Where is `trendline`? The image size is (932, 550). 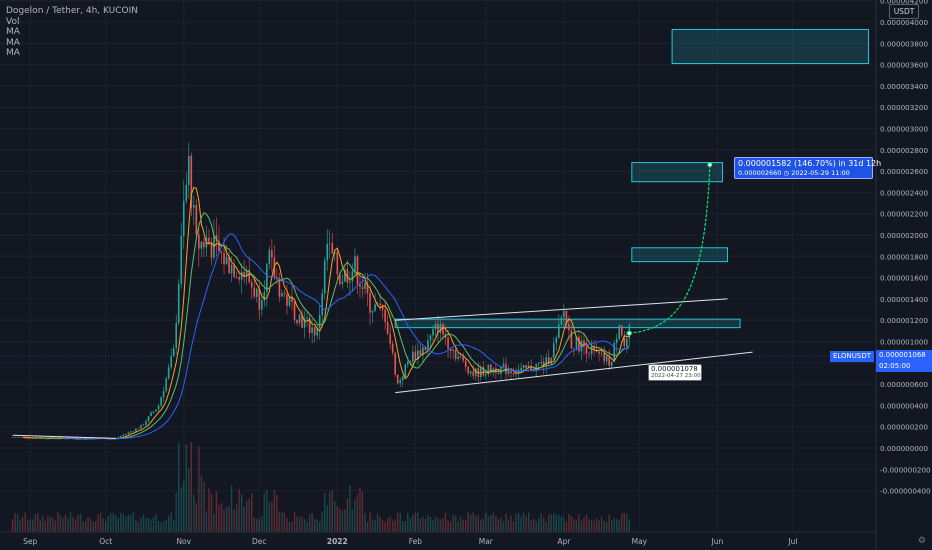 trendline is located at coordinates (574, 372).